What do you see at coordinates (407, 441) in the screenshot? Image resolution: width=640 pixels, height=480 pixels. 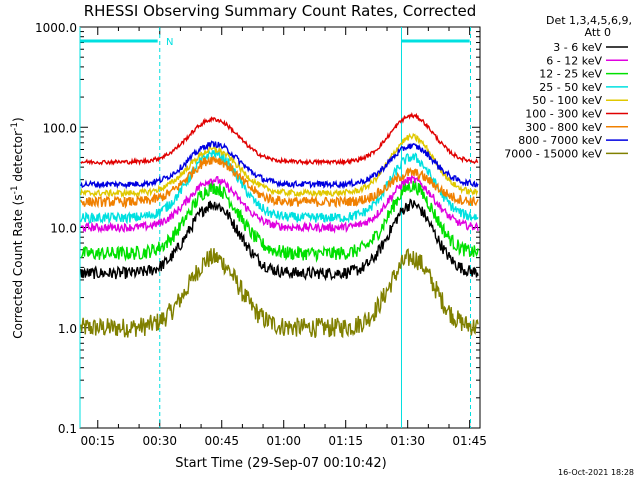 I see `x-tick-label: 01:30` at bounding box center [407, 441].